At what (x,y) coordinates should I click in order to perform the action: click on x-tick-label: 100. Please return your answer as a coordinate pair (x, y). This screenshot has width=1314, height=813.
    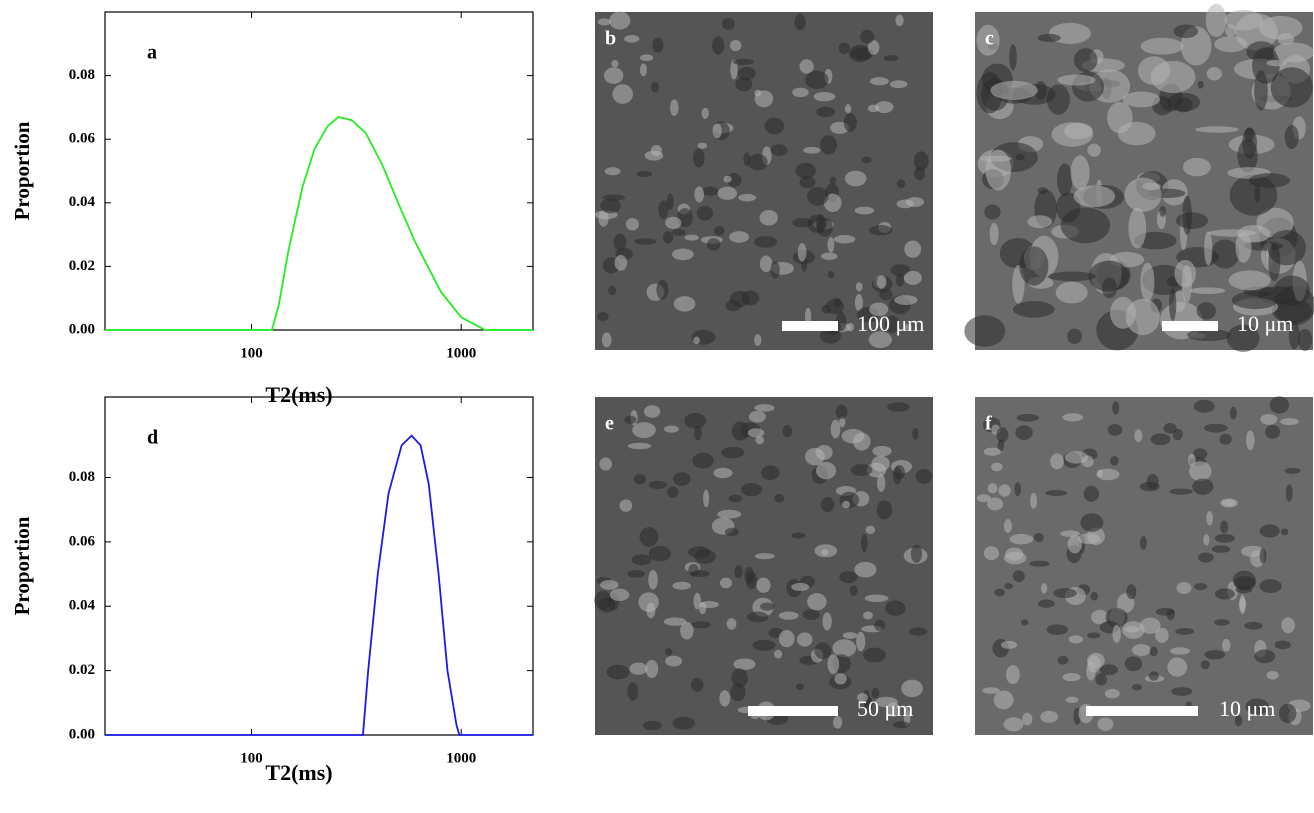
    Looking at the image, I should click on (251, 353).